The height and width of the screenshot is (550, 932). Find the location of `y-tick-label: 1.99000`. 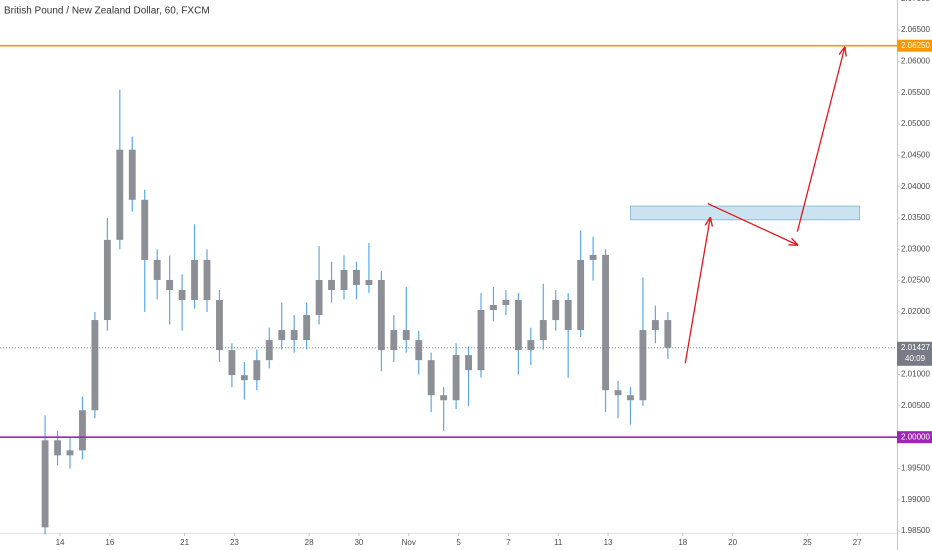

y-tick-label: 1.99000 is located at coordinates (915, 499).